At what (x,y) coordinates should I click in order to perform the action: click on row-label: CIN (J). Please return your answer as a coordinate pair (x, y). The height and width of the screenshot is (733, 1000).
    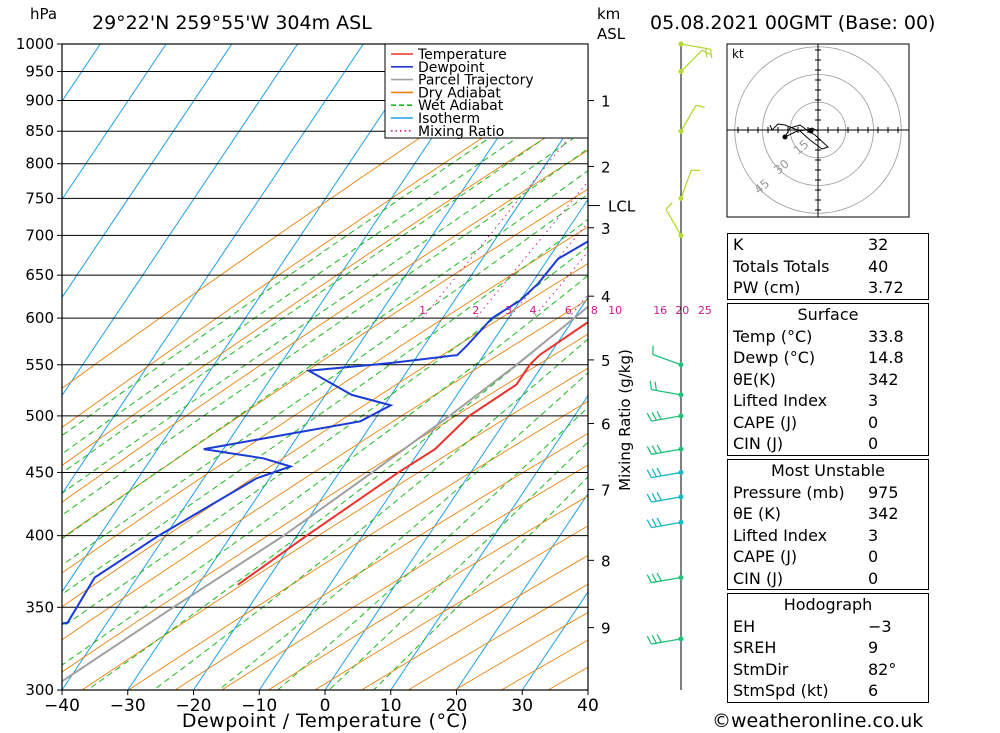
    Looking at the image, I should click on (758, 578).